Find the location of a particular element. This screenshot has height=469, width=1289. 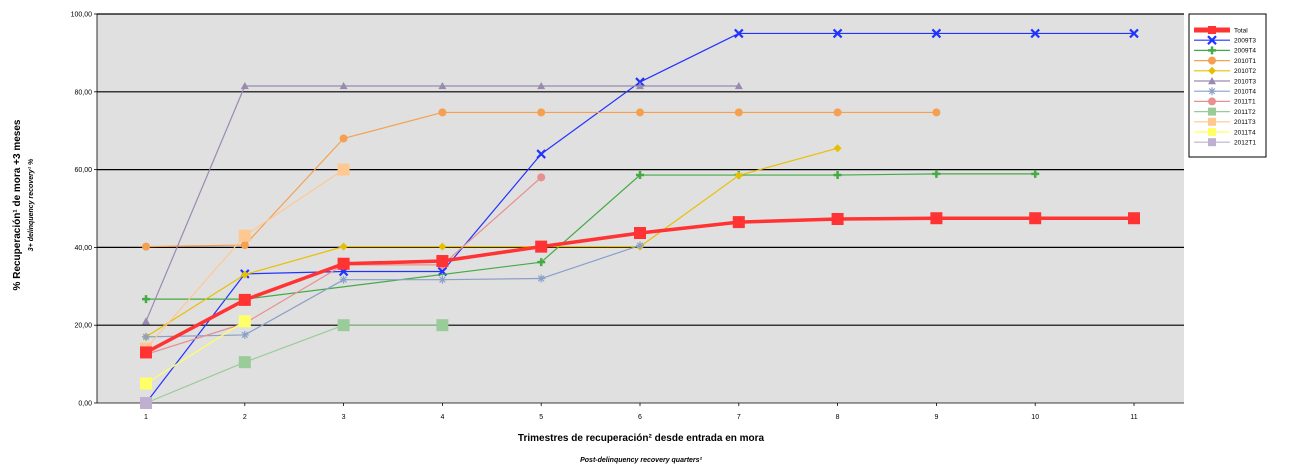

legend-item: 2010T3 is located at coordinates (1225, 81).